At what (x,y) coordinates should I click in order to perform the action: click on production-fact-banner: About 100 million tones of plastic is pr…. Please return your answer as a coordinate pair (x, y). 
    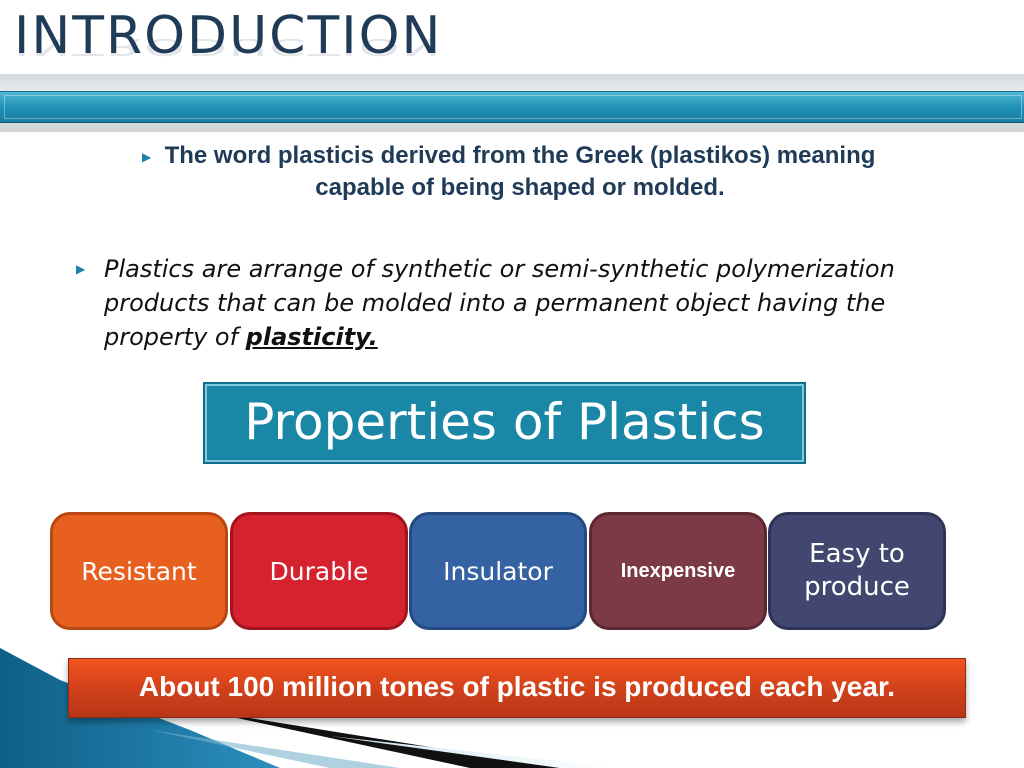
    Looking at the image, I should click on (517, 688).